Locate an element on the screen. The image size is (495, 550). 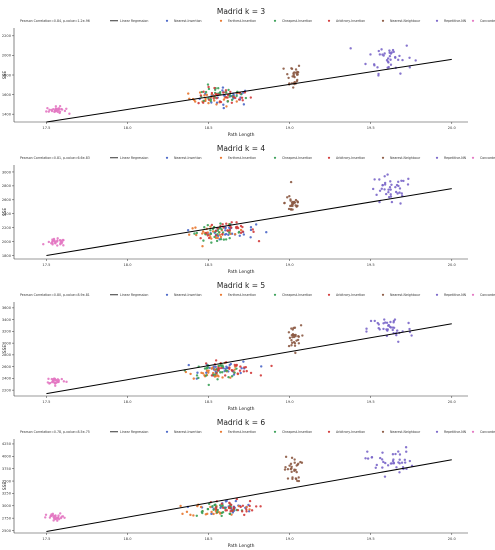
x-tick-label: 20.0 is located at coordinates (452, 402).